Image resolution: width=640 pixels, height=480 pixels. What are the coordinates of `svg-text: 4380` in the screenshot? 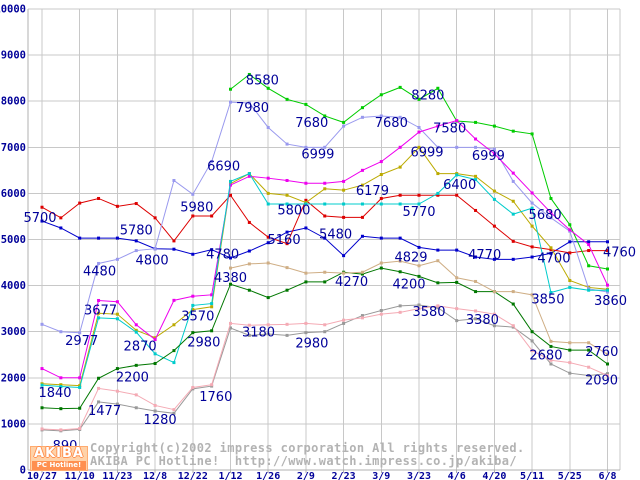 It's located at (230, 278).